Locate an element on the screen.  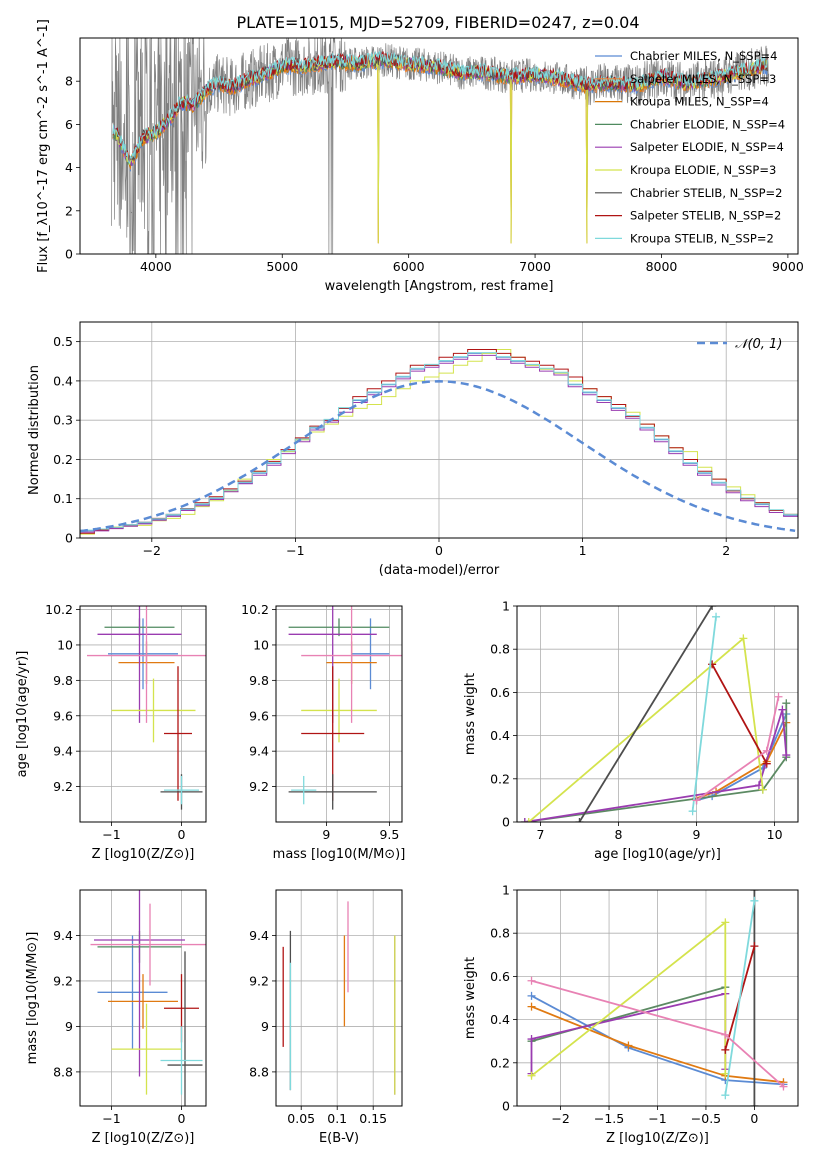
y-tick-label: 0.5 is located at coordinates (63, 341).